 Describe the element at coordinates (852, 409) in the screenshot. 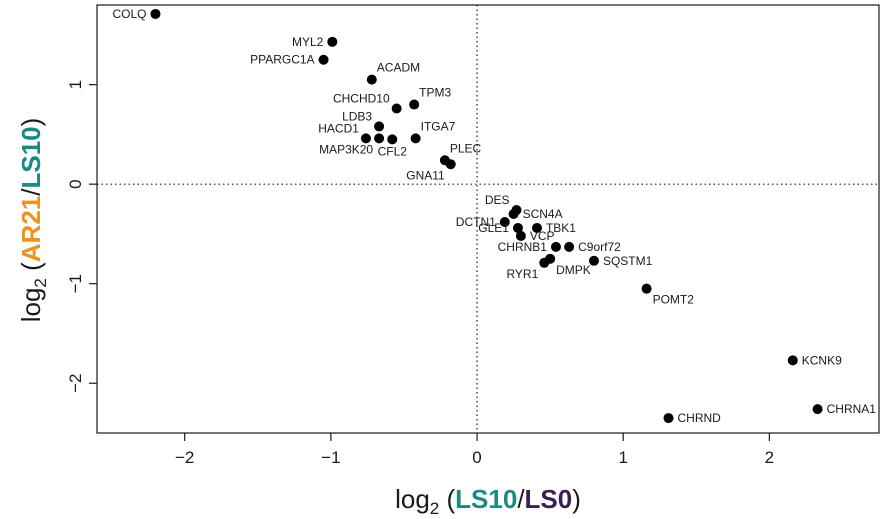

I see `point-label: CHRNA1` at that location.